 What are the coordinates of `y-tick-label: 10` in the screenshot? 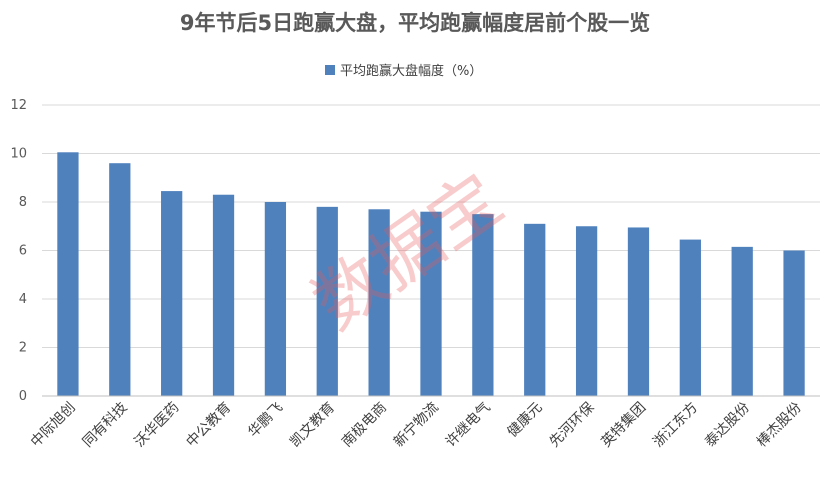 It's located at (18, 154).